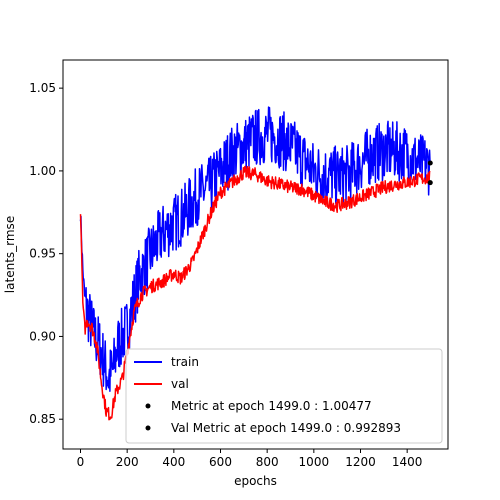 Image resolution: width=500 pixels, height=500 pixels. Describe the element at coordinates (81, 462) in the screenshot. I see `x-tick-label: 0` at that location.